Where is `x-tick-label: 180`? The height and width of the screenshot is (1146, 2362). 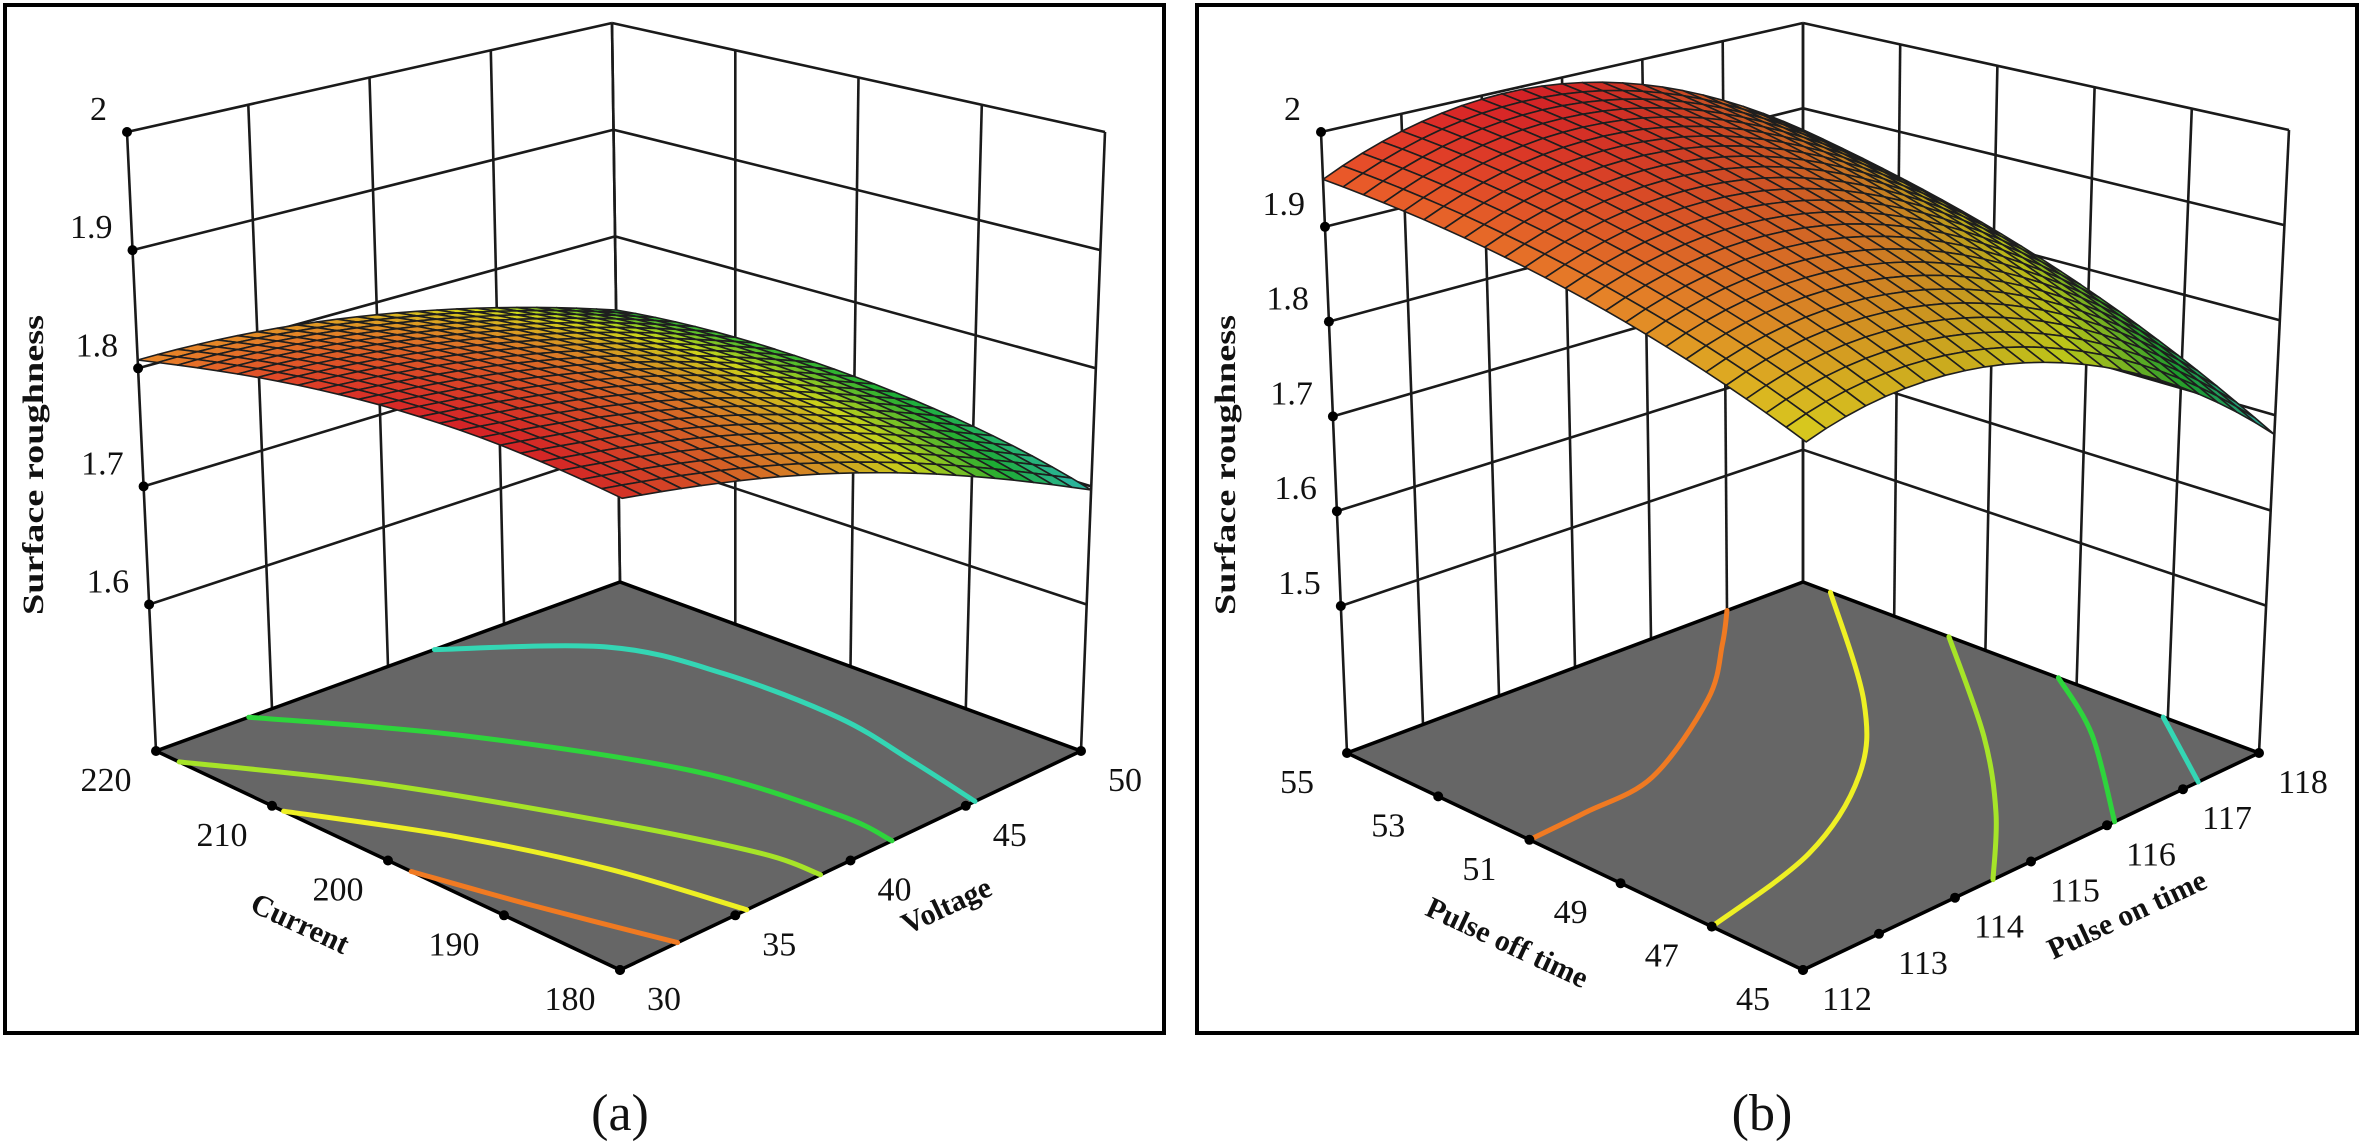
x-tick-label: 180 is located at coordinates (570, 999).